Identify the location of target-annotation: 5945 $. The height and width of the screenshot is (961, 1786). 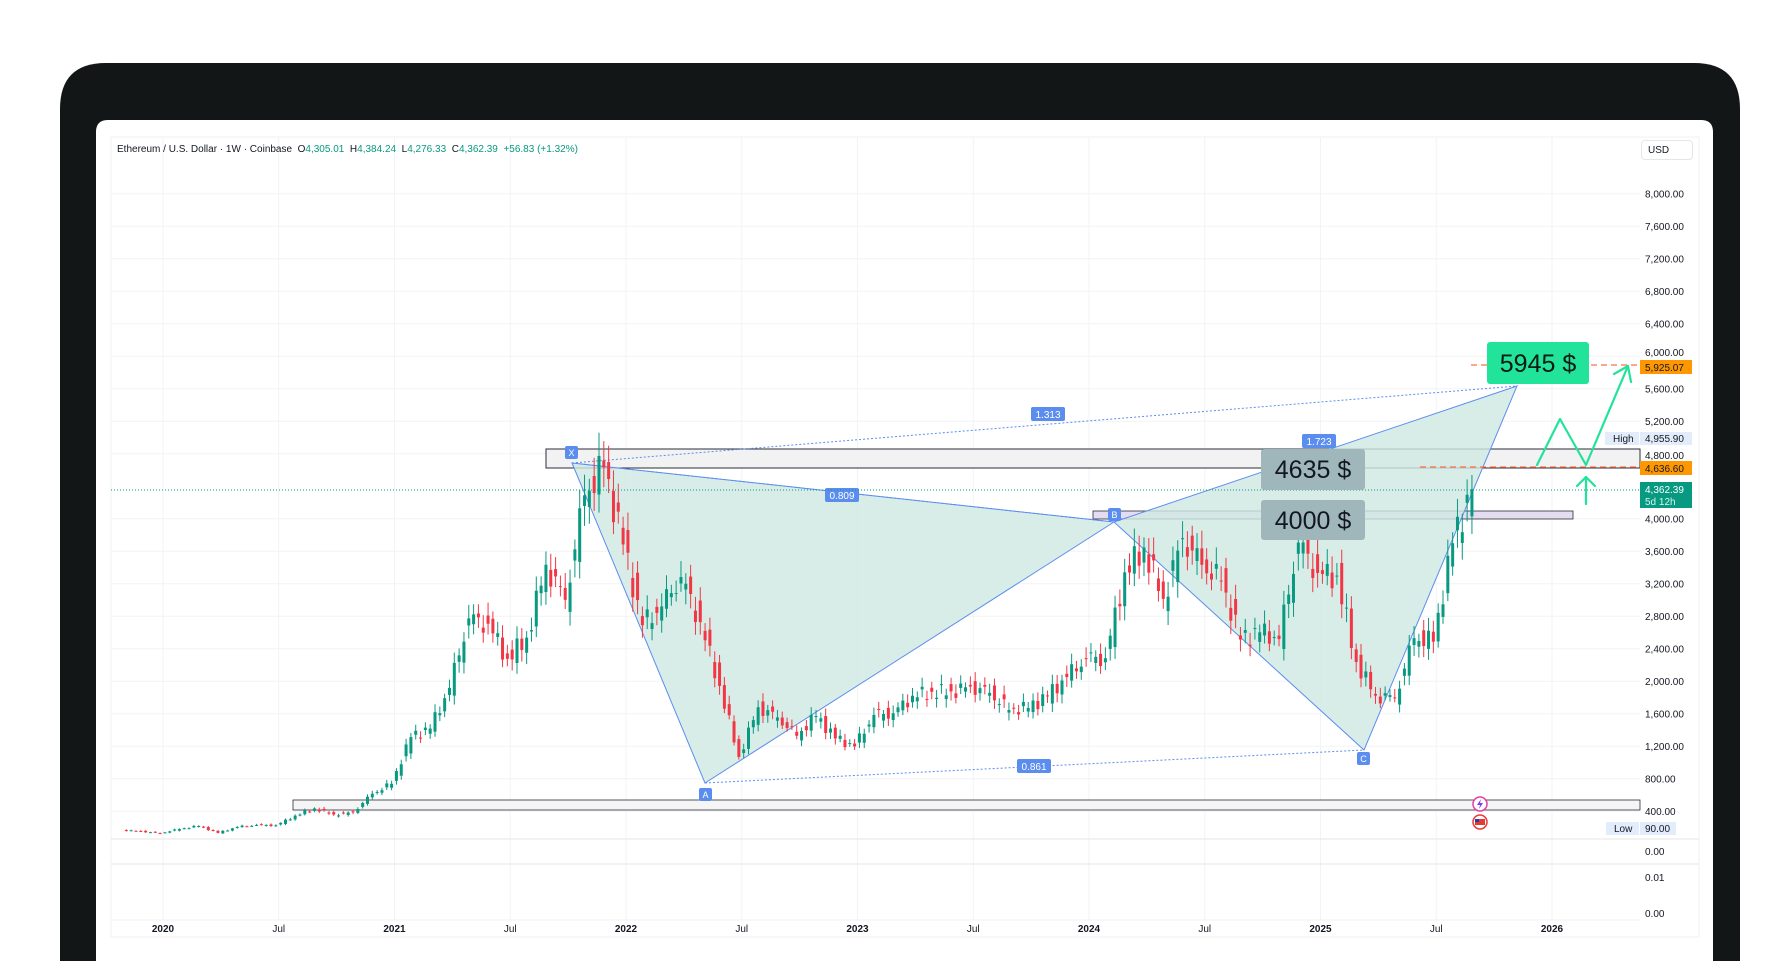
(1538, 363).